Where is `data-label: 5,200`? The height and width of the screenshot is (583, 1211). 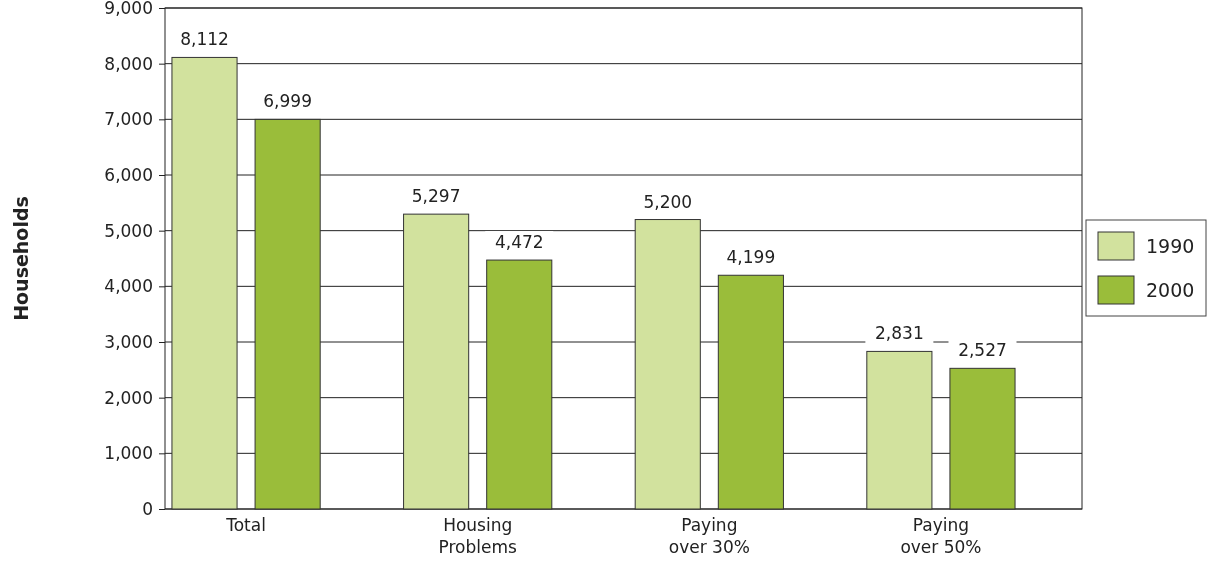
data-label: 5,200 is located at coordinates (668, 201).